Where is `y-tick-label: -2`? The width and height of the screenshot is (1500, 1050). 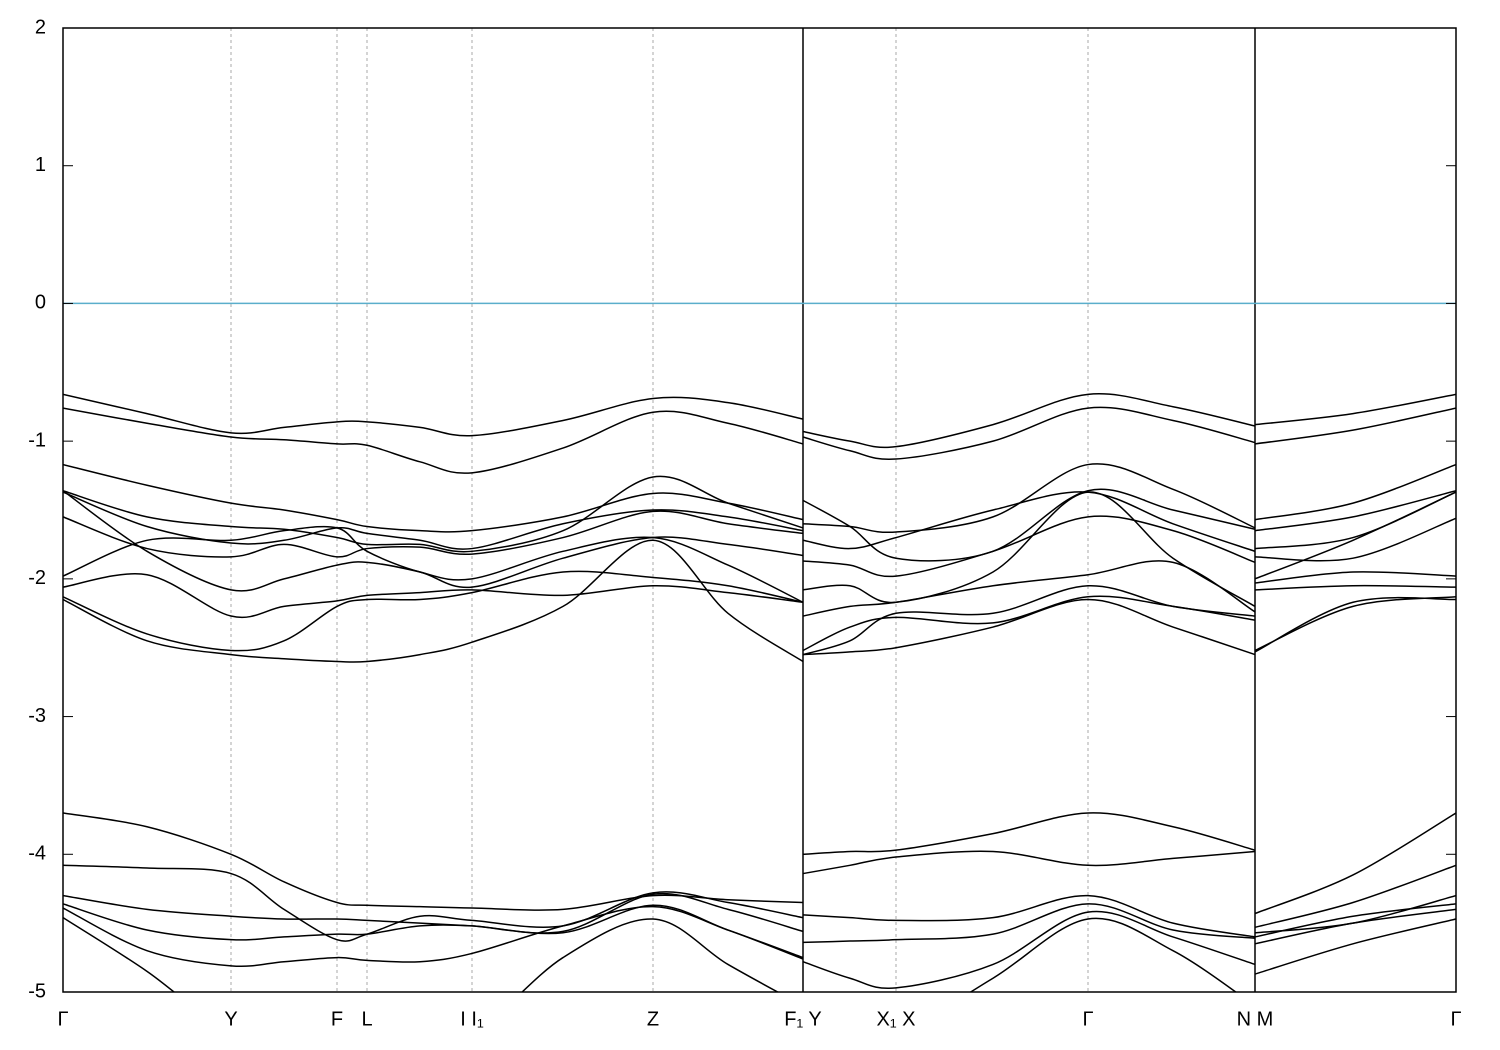 y-tick-label: -2 is located at coordinates (37, 578).